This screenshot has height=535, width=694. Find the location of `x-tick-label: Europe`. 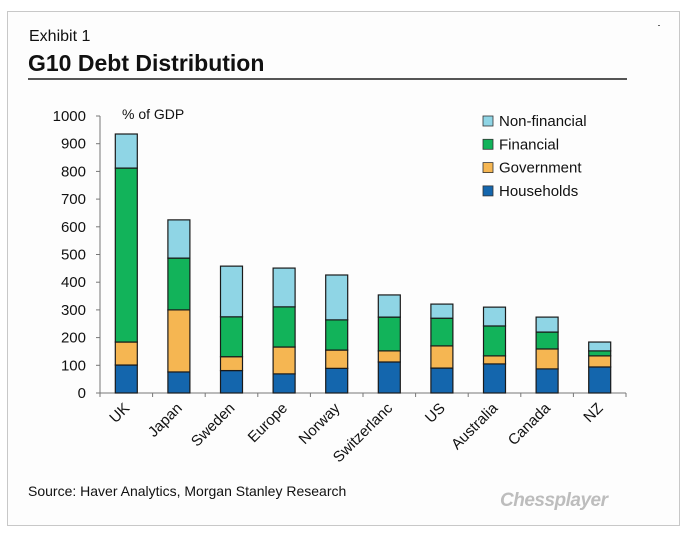

x-tick-label: Europe is located at coordinates (268, 423).